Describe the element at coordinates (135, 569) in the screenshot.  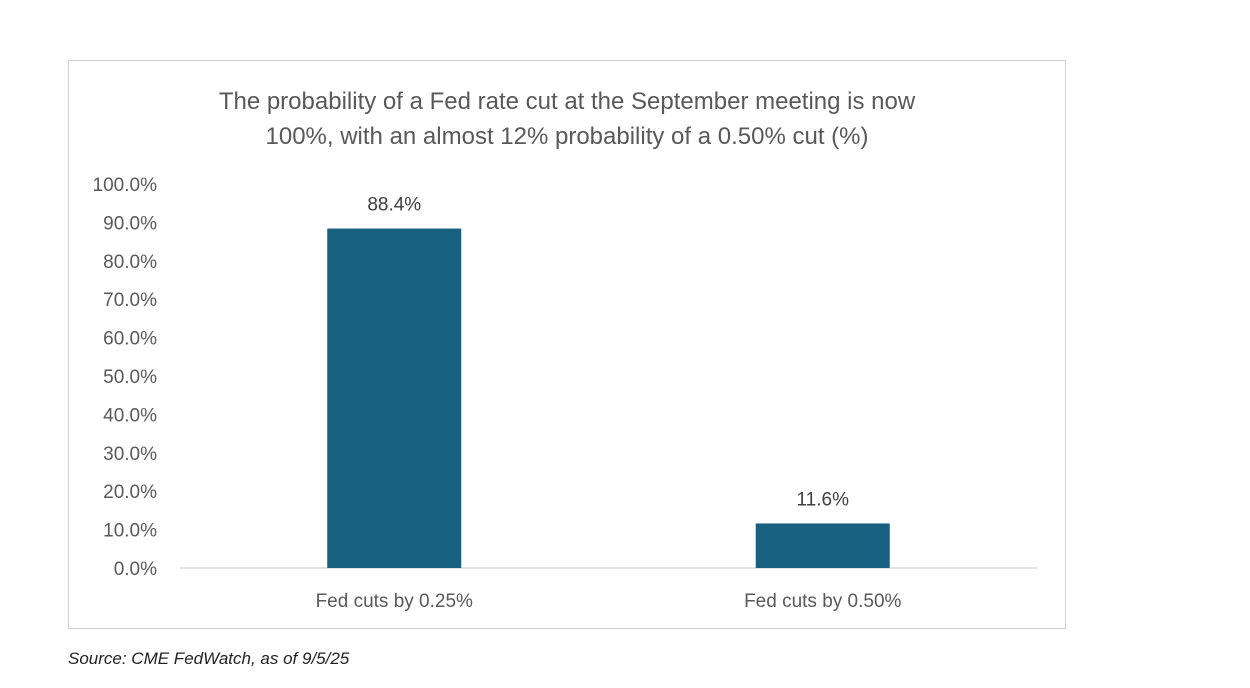
I see `y-tick-label: 0.0%` at that location.